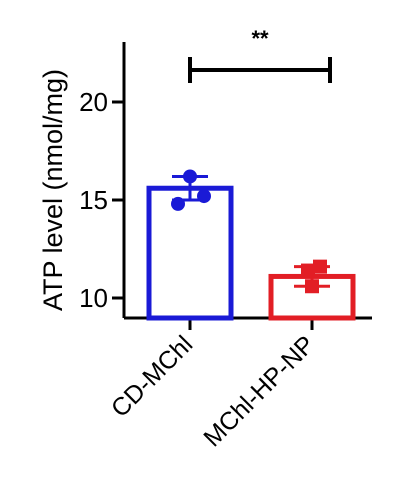 The width and height of the screenshot is (402, 496). Describe the element at coordinates (93, 298) in the screenshot. I see `y-tick-label: 10` at that location.